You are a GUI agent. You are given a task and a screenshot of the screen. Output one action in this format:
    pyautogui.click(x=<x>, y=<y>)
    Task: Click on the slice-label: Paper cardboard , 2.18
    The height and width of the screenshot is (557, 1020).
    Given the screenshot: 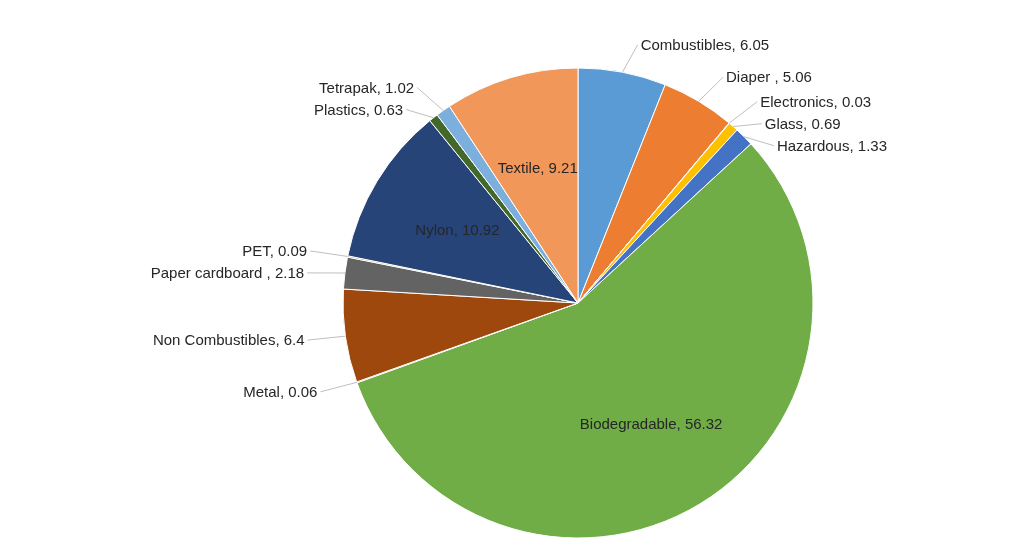 What is the action you would take?
    pyautogui.click(x=227, y=272)
    